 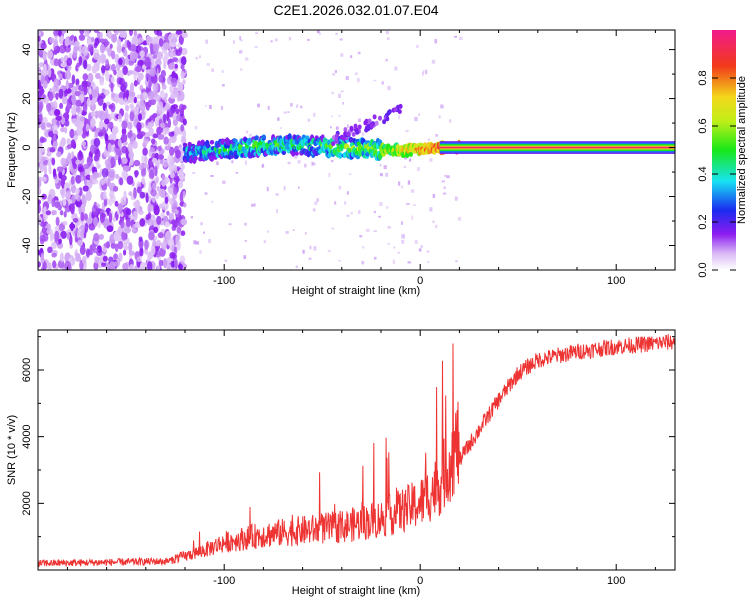 I want to click on spectrogram-y-tick-label: -20, so click(x=27, y=197).